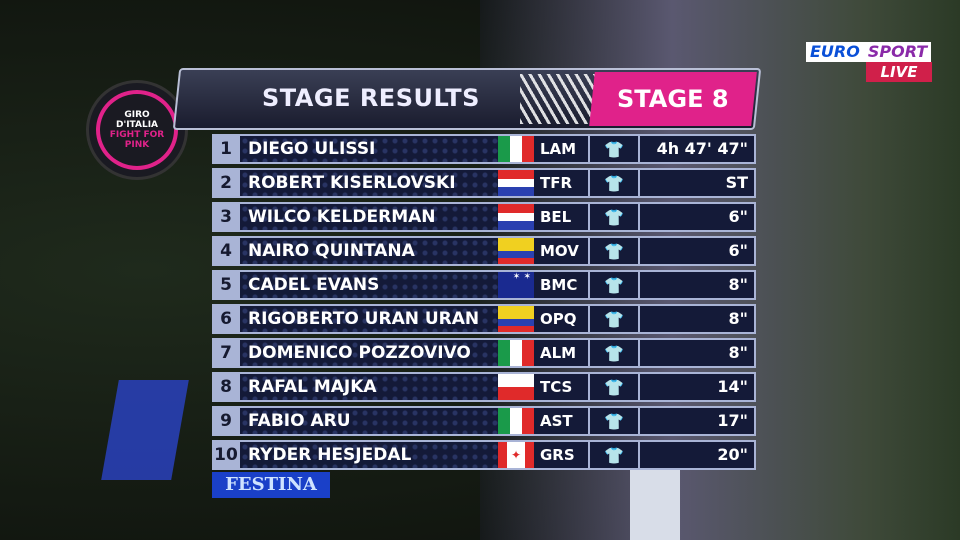 Image resolution: width=960 pixels, height=540 pixels. What do you see at coordinates (145, 430) in the screenshot?
I see `background-tent` at bounding box center [145, 430].